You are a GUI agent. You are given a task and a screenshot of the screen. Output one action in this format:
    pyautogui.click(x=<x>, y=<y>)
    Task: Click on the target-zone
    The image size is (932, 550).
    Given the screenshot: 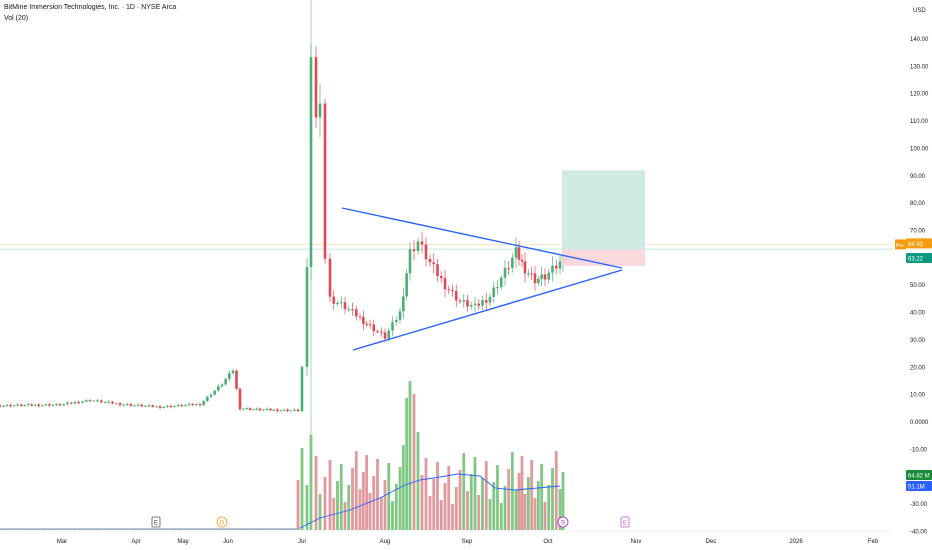 What is the action you would take?
    pyautogui.click(x=603, y=210)
    